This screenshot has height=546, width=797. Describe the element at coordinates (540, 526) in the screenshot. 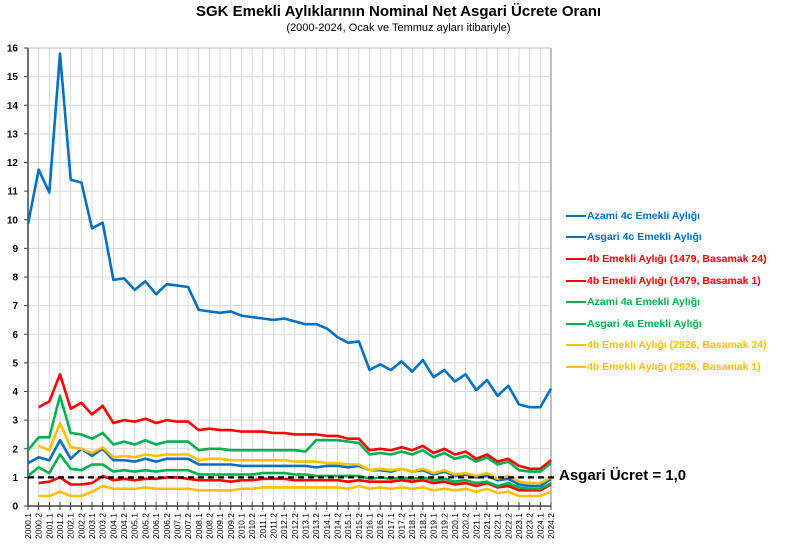

I see `x-tick-label: 2024.1` at that location.